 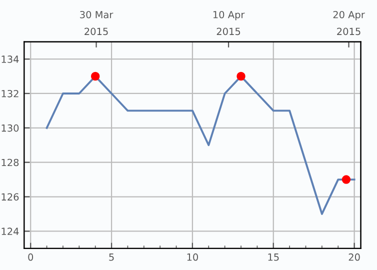 What do you see at coordinates (10, 94) in the screenshot?
I see `y-tick-label: 132` at bounding box center [10, 94].